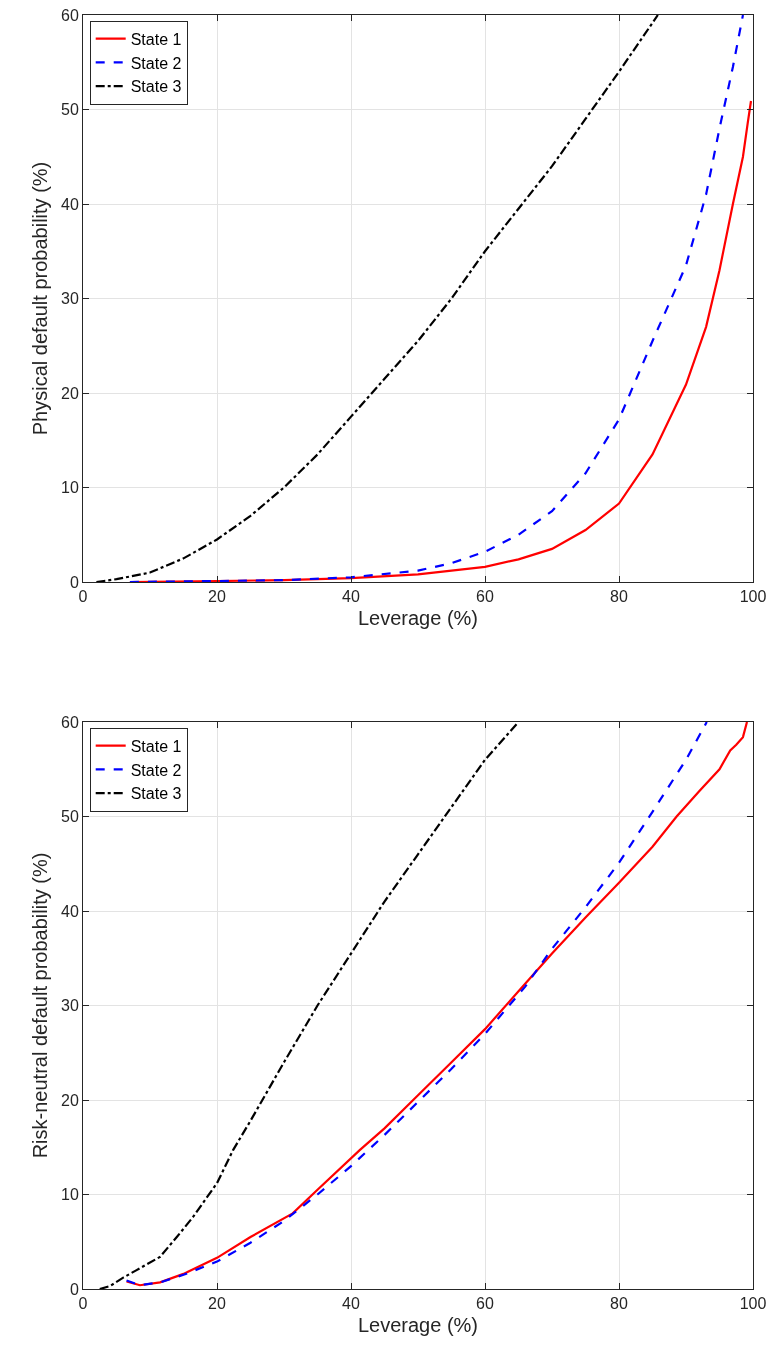 The image size is (774, 1366). What do you see at coordinates (39, 1005) in the screenshot?
I see `y-axis-title: Risk-neutral default probability (%)` at bounding box center [39, 1005].